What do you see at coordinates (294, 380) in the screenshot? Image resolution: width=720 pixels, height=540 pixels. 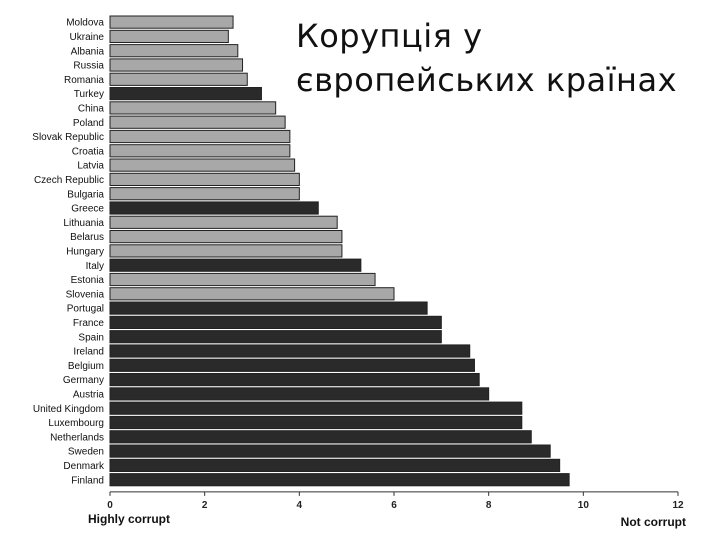 I see `bar-germany` at bounding box center [294, 380].